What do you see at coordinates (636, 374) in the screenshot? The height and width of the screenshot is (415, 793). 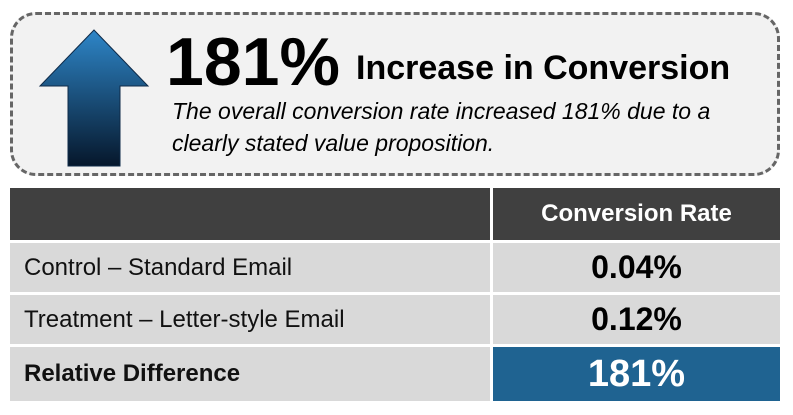 I see `row-value: 181%` at bounding box center [636, 374].